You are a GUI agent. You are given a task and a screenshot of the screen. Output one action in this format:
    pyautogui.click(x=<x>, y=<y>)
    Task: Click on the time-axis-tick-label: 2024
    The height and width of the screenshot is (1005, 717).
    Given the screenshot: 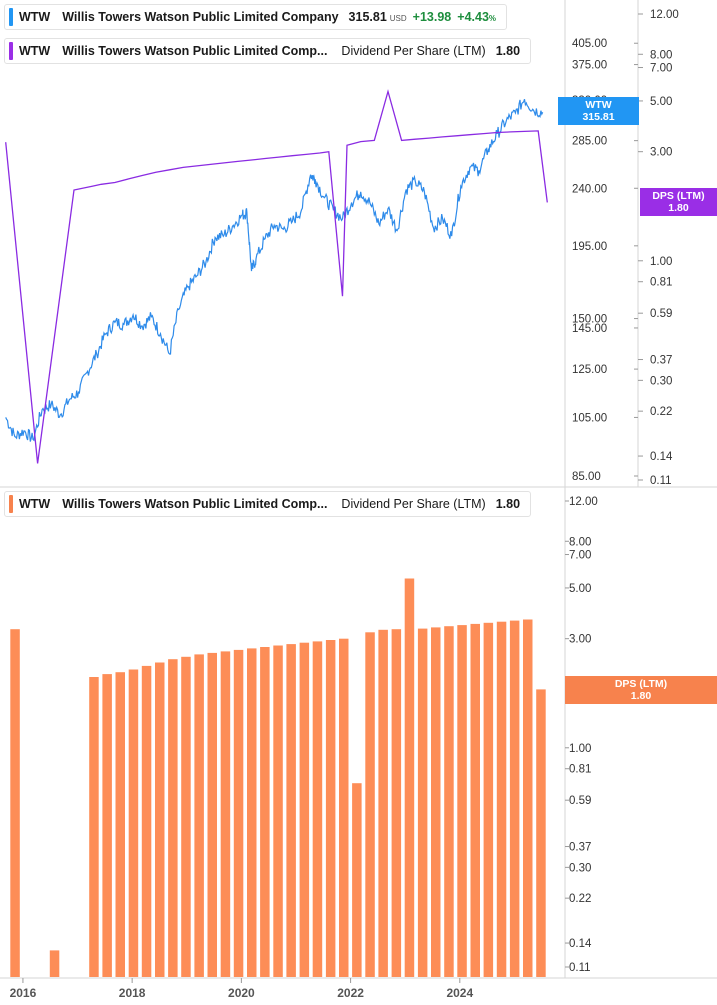 What is the action you would take?
    pyautogui.click(x=459, y=993)
    